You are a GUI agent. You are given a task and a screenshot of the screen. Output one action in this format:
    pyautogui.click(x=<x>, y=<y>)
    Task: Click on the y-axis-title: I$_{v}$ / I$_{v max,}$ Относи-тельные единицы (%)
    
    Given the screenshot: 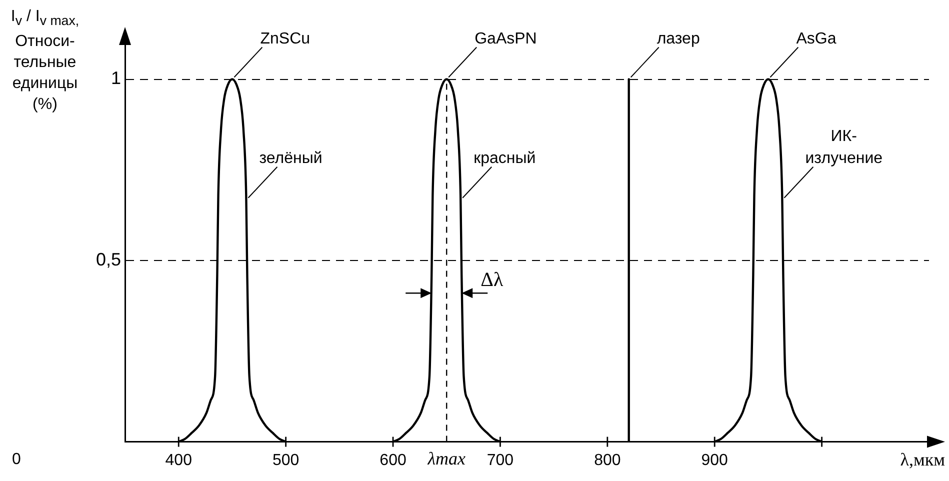 What is the action you would take?
    pyautogui.click(x=45, y=61)
    